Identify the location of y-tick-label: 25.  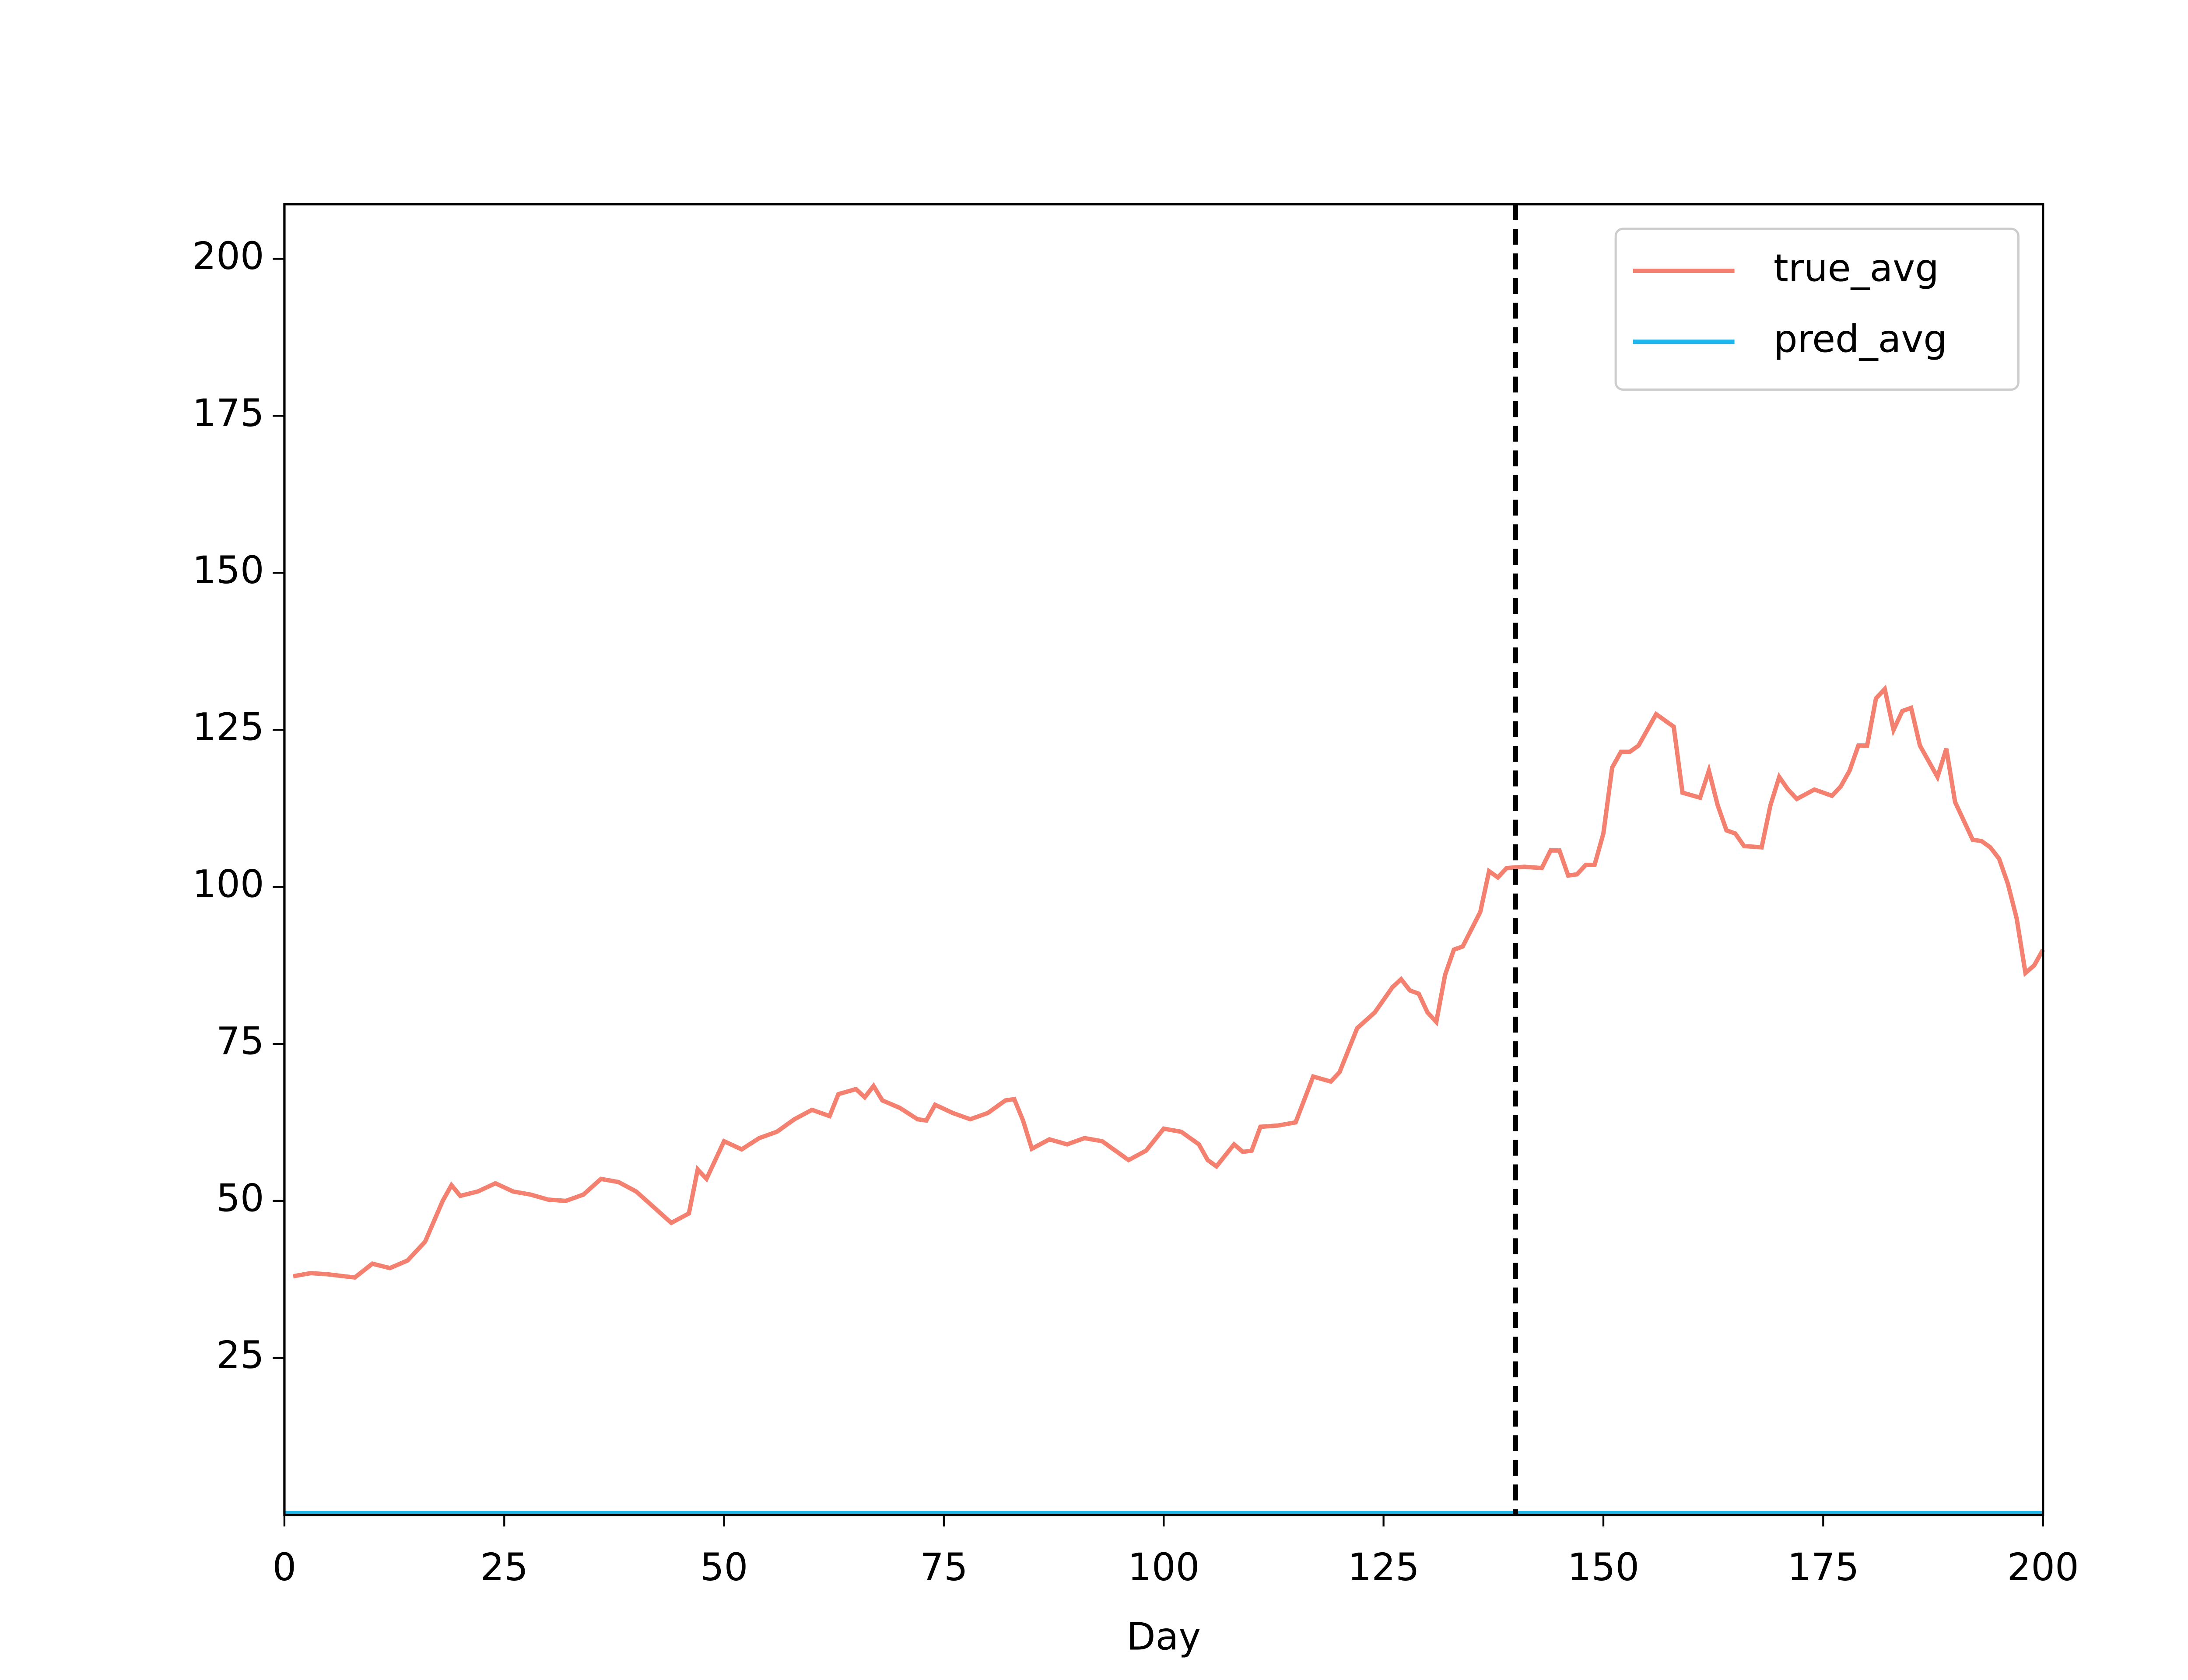
(240, 1355).